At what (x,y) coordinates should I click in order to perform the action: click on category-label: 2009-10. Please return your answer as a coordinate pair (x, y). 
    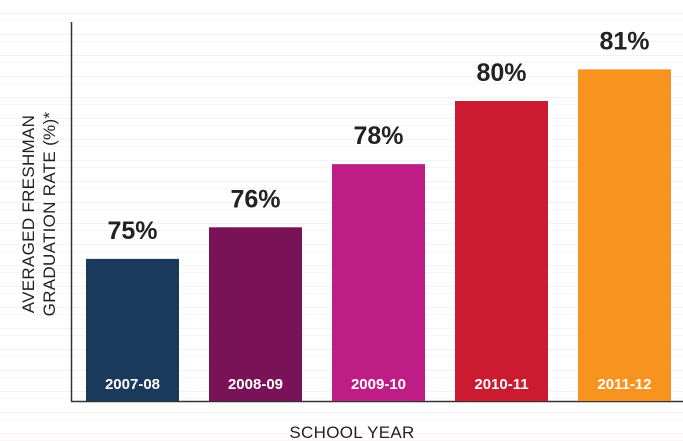
    Looking at the image, I should click on (378, 384).